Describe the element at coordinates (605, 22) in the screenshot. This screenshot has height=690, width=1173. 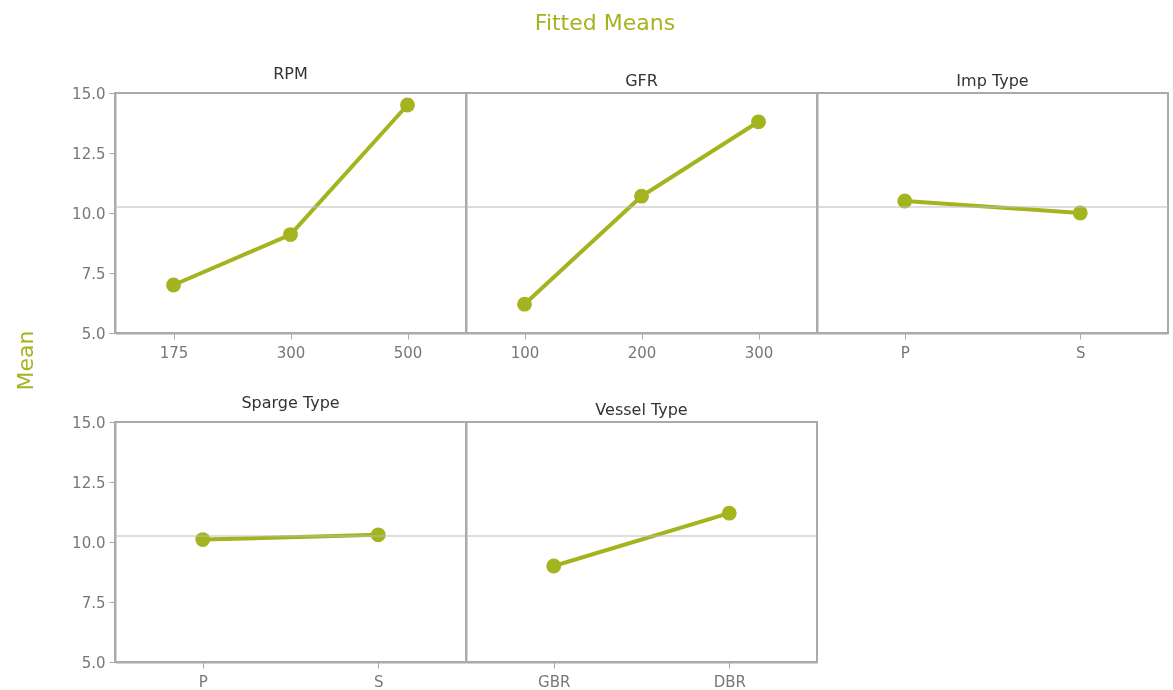
I see `text: Fitted Means` at that location.